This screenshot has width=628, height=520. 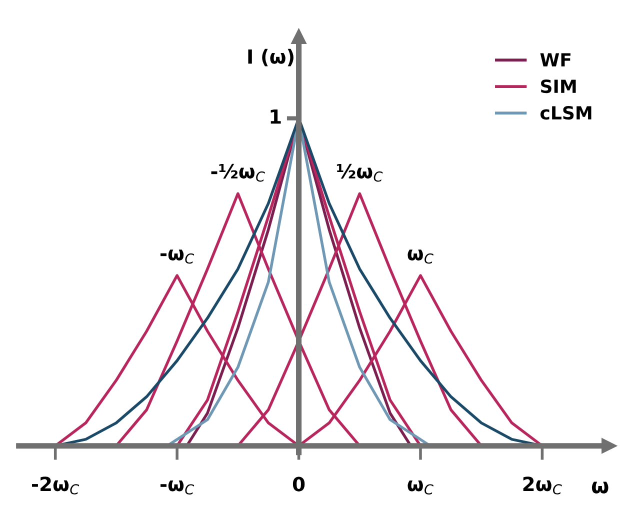 I want to click on x-tick-label: 2ω$_{C}$, so click(x=542, y=485).